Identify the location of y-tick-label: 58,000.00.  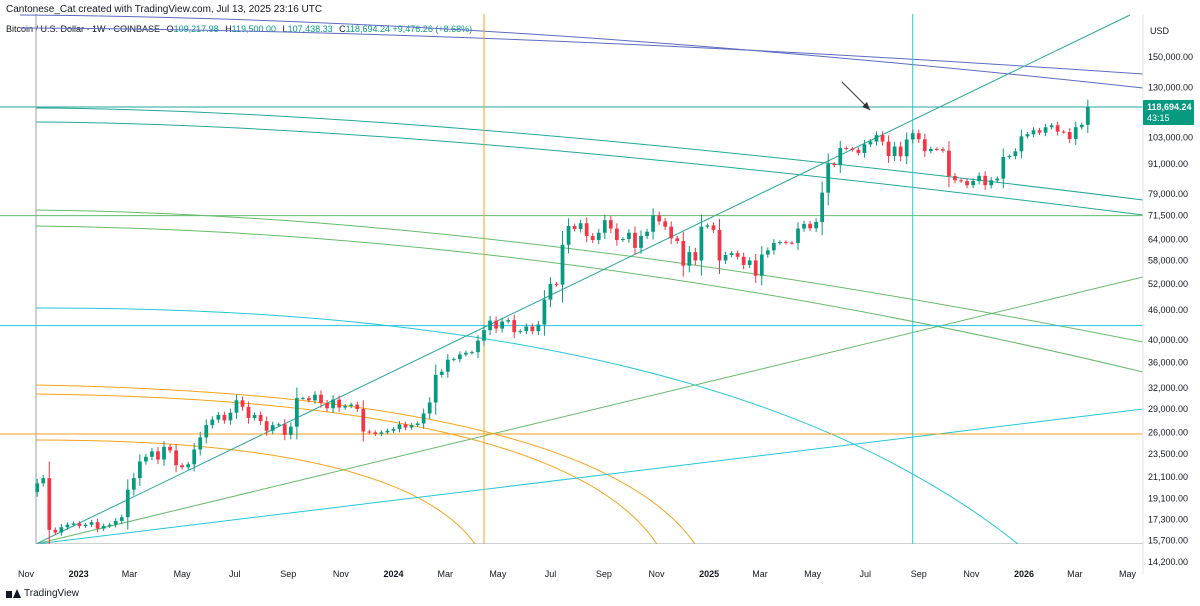
(1168, 260).